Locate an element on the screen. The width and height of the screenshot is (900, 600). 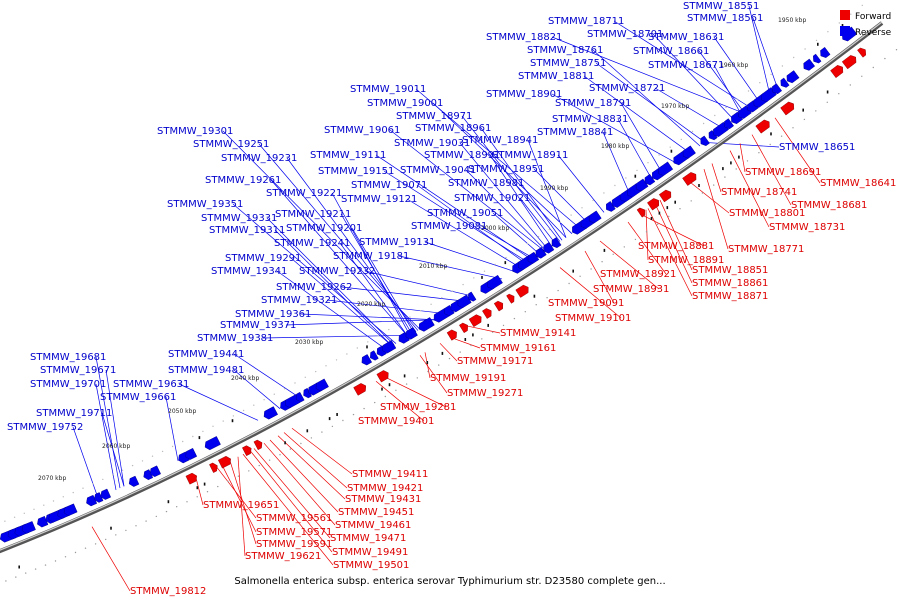
reverse-gene-label: STMMW_19011 is located at coordinates (388, 89).